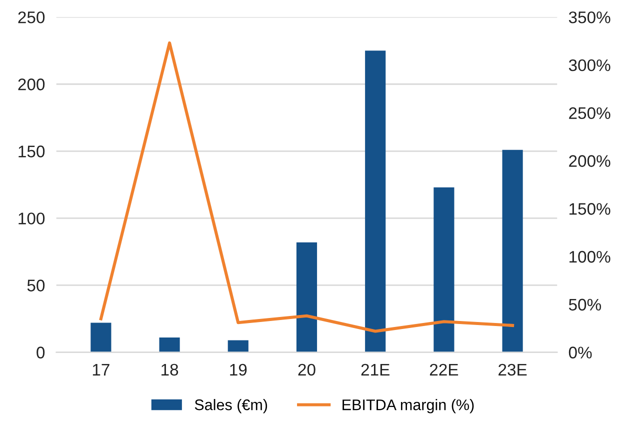  What do you see at coordinates (590, 209) in the screenshot?
I see `y2-tick-label: 150%` at bounding box center [590, 209].